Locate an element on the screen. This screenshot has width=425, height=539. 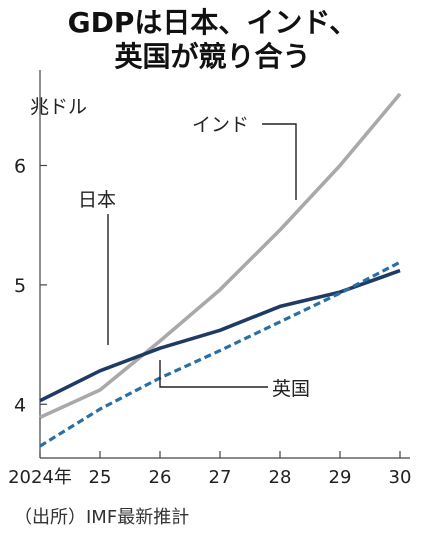
x-tick-label: 30 is located at coordinates (400, 477).